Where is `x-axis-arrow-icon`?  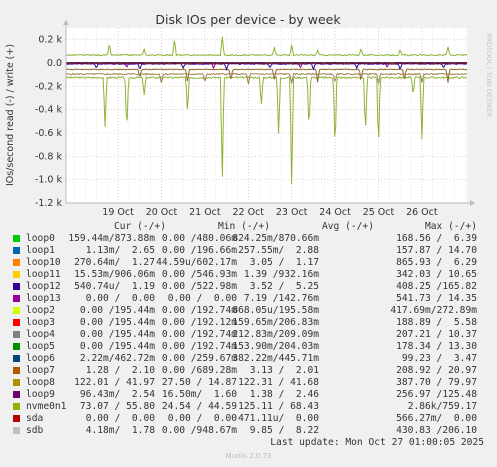
x-axis-arrow-icon is located at coordinates (472, 203).